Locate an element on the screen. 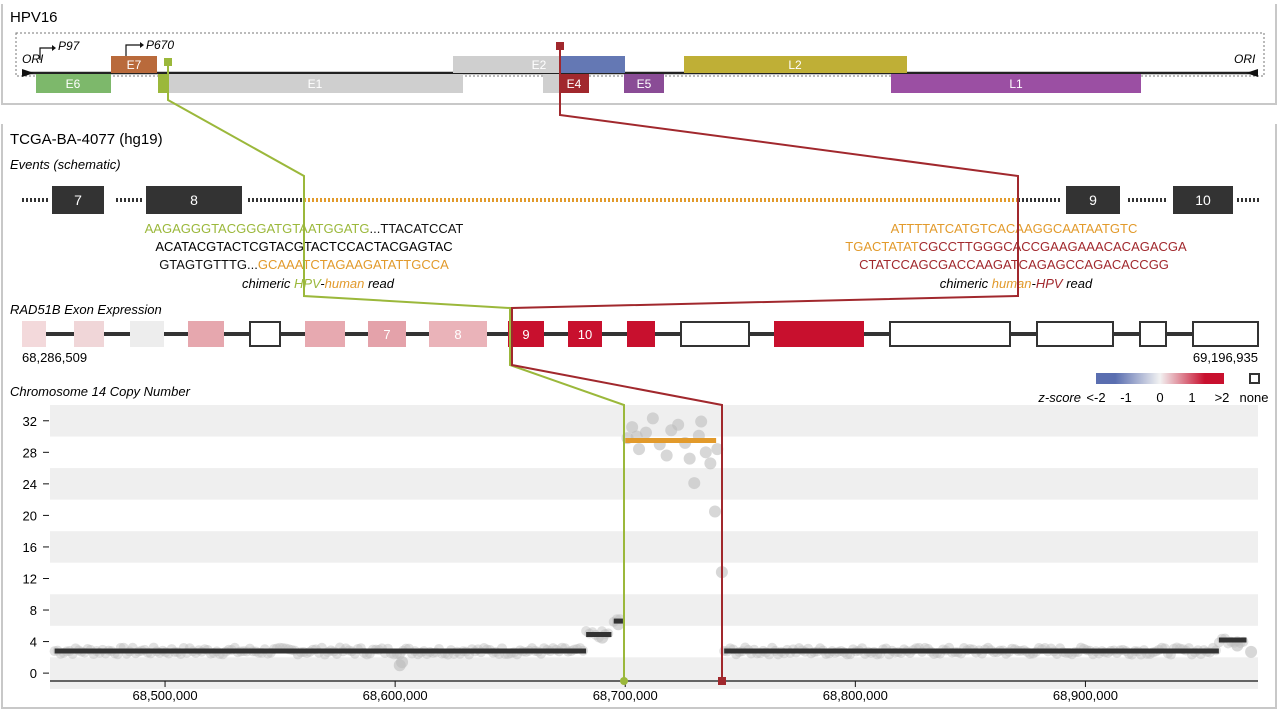 The height and width of the screenshot is (711, 1280). left-read-line1: AAGAGGGTACGGGATGTAATGGATG...TTACATCCAT is located at coordinates (304, 228).